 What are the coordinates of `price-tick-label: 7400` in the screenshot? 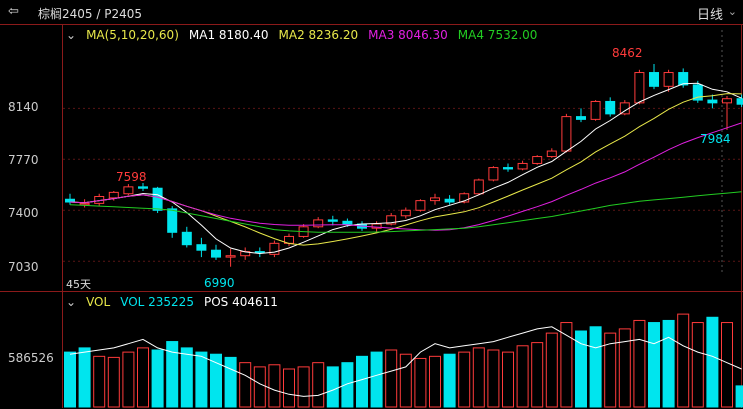 It's located at (23, 213).